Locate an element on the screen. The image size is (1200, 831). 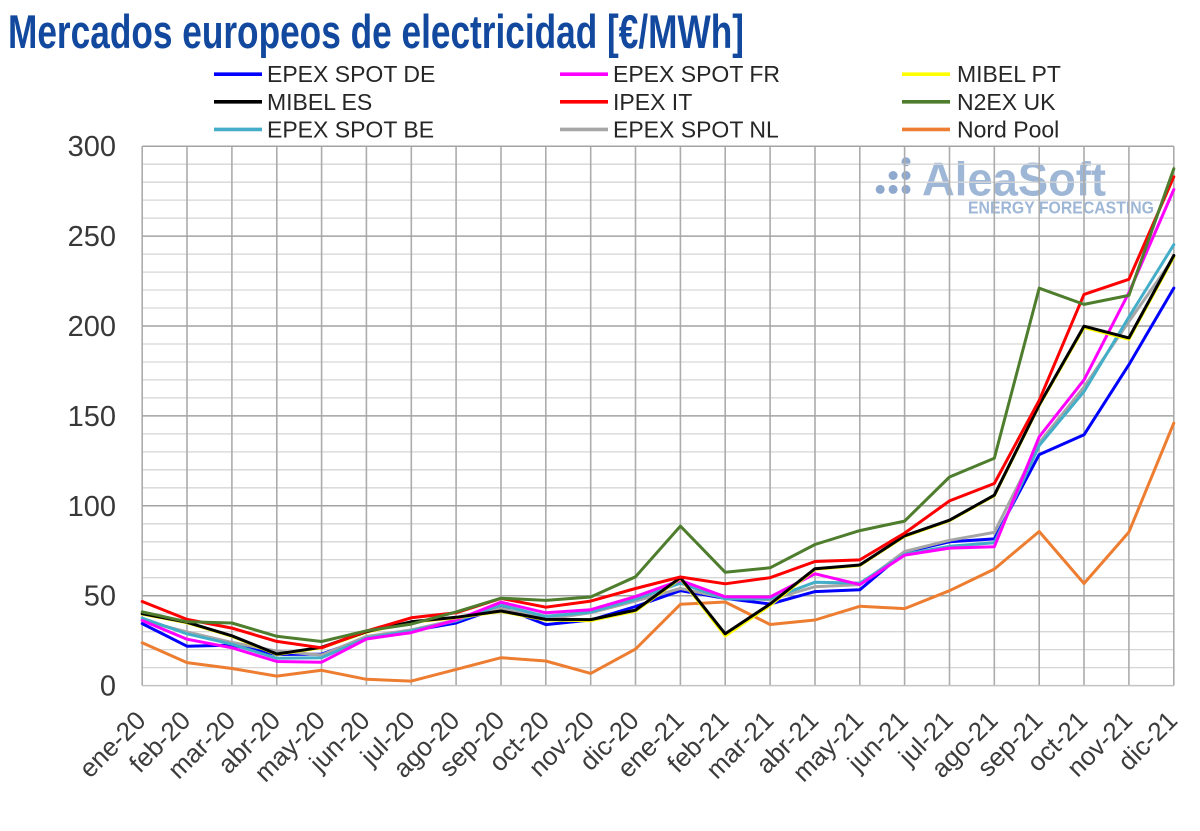
svg-text: EPEX SPOT BE is located at coordinates (350, 129).